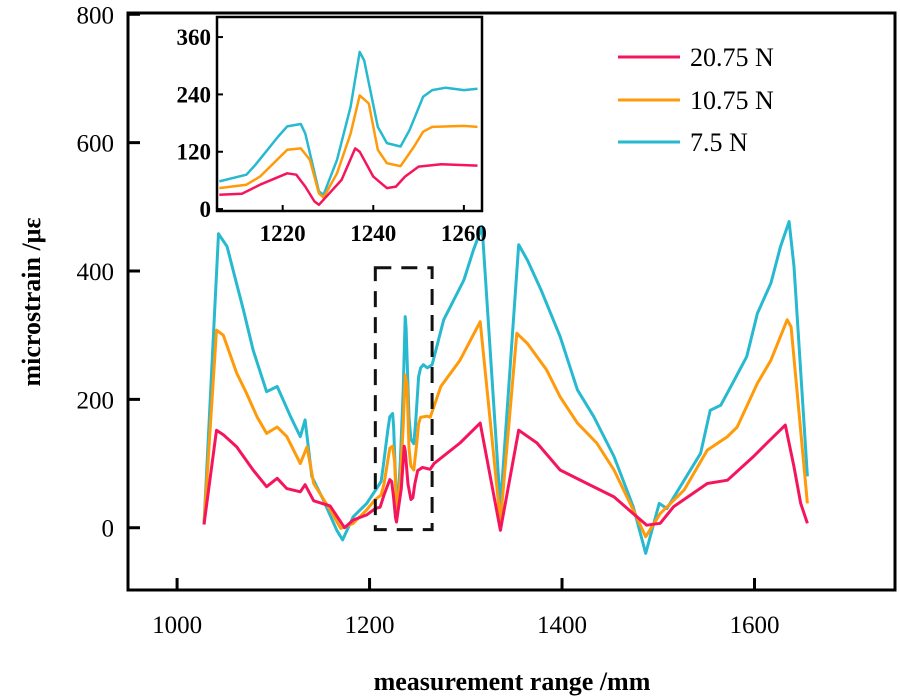 This screenshot has height=699, width=900. I want to click on inset-series-line-20-75-n, so click(348, 177).